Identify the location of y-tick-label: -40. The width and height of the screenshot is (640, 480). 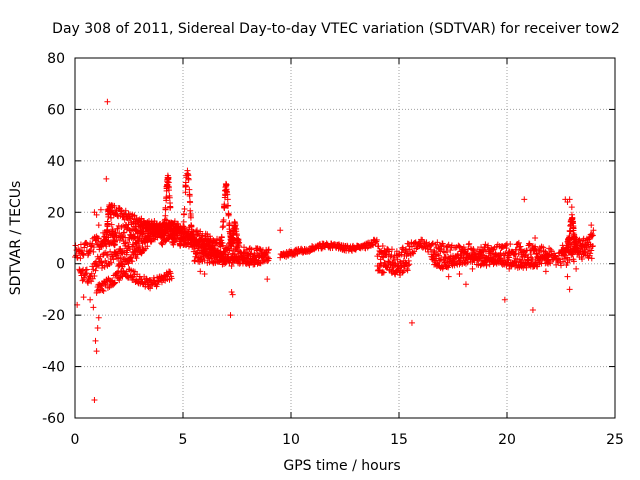
(53, 368).